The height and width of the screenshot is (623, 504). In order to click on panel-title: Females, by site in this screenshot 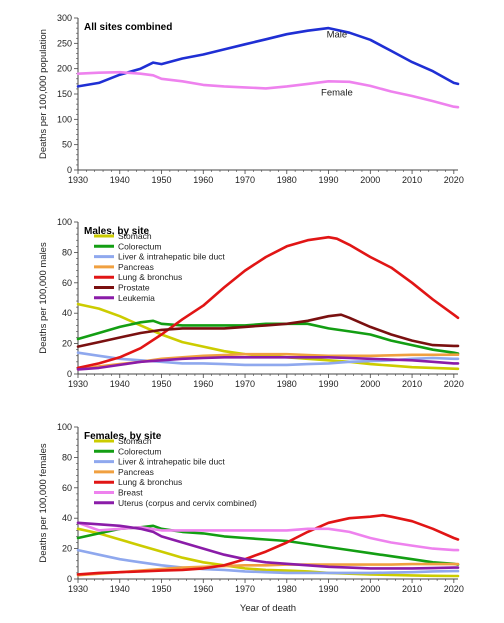, I will do `click(123, 436)`.